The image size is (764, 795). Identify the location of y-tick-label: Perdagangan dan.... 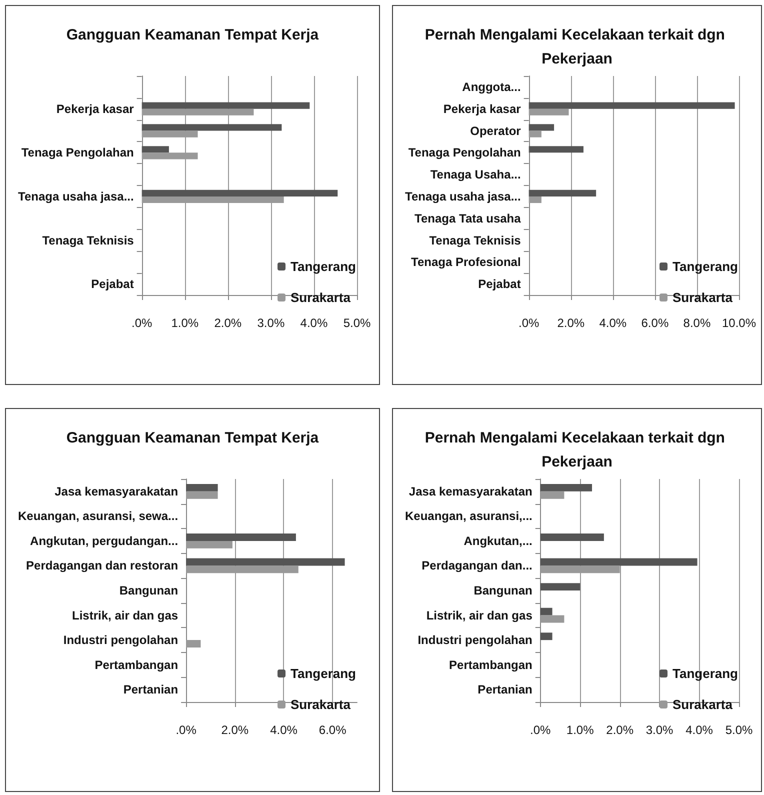
(477, 565).